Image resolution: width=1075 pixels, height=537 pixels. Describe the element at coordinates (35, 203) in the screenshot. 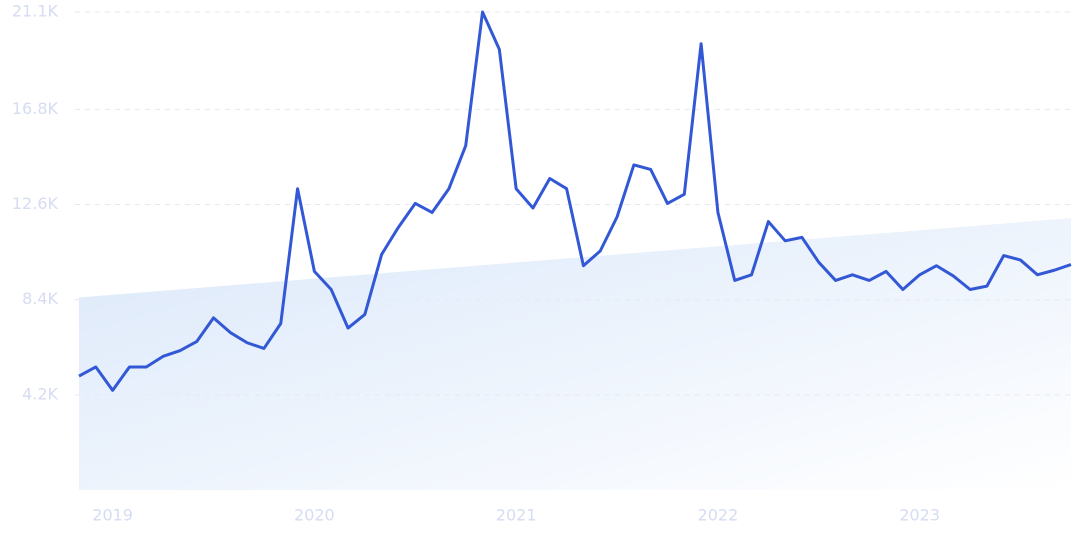

I see `y-tick-label: 12.6K` at that location.